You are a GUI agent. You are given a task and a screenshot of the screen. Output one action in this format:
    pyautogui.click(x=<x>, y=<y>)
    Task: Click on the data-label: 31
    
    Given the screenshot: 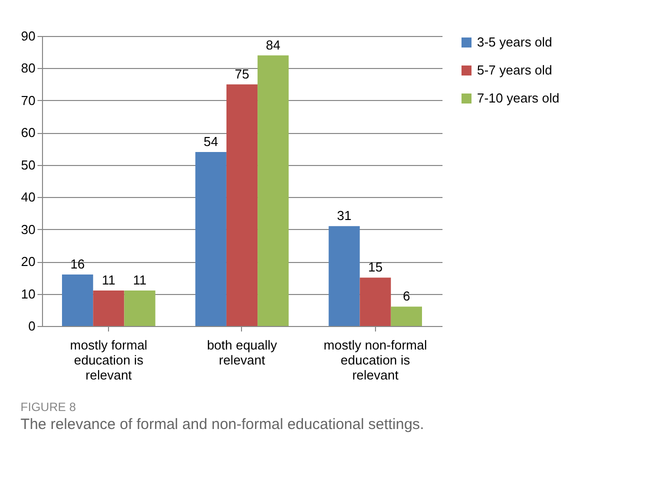 What is the action you would take?
    pyautogui.click(x=344, y=216)
    